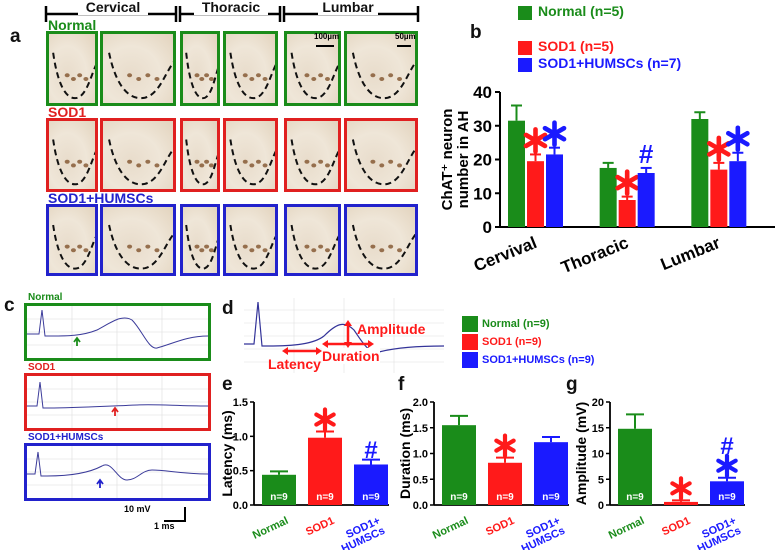 Image resolution: width=784 pixels, height=550 pixels. Describe the element at coordinates (9, 305) in the screenshot. I see `panel-c-letter: c` at that location.